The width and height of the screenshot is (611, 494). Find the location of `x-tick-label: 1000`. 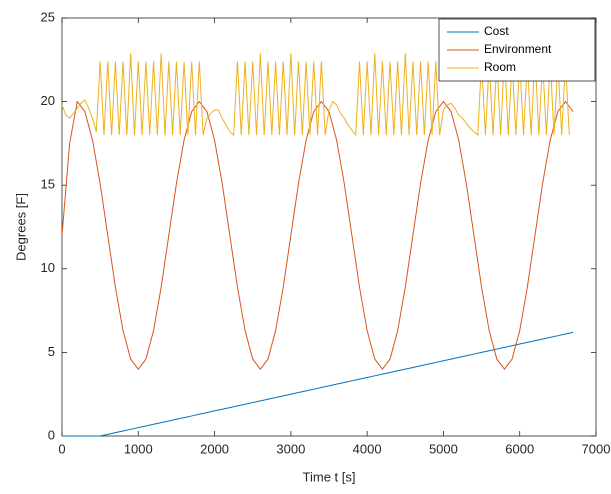

x-tick-label: 1000 is located at coordinates (138, 448).